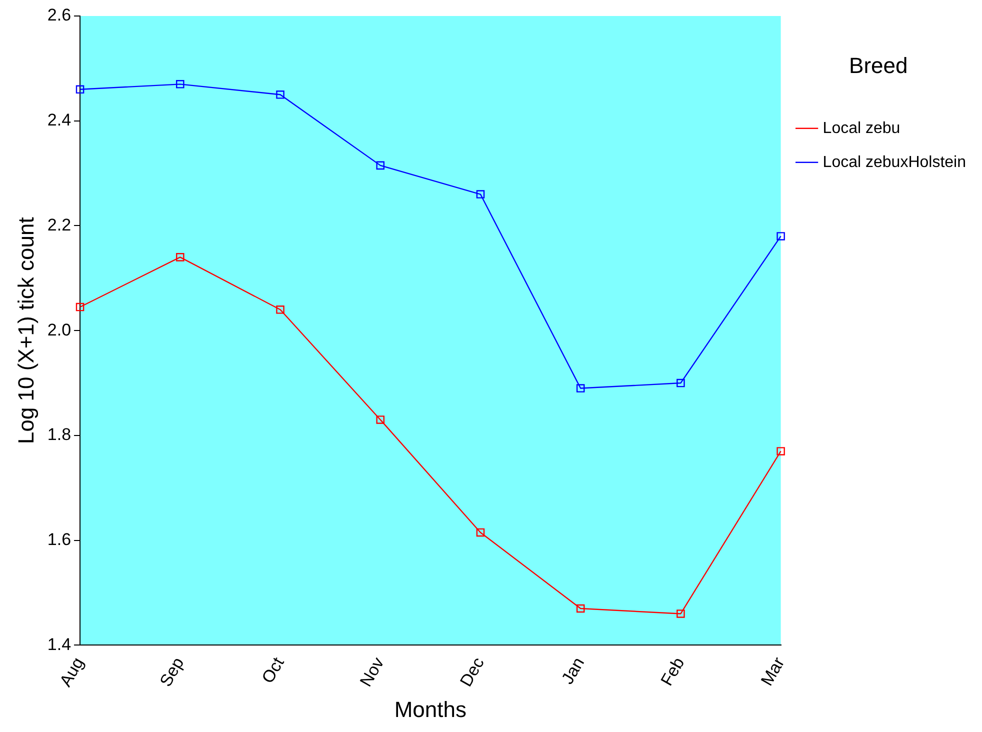  Describe the element at coordinates (430, 709) in the screenshot. I see `x-axis-title: Months` at that location.